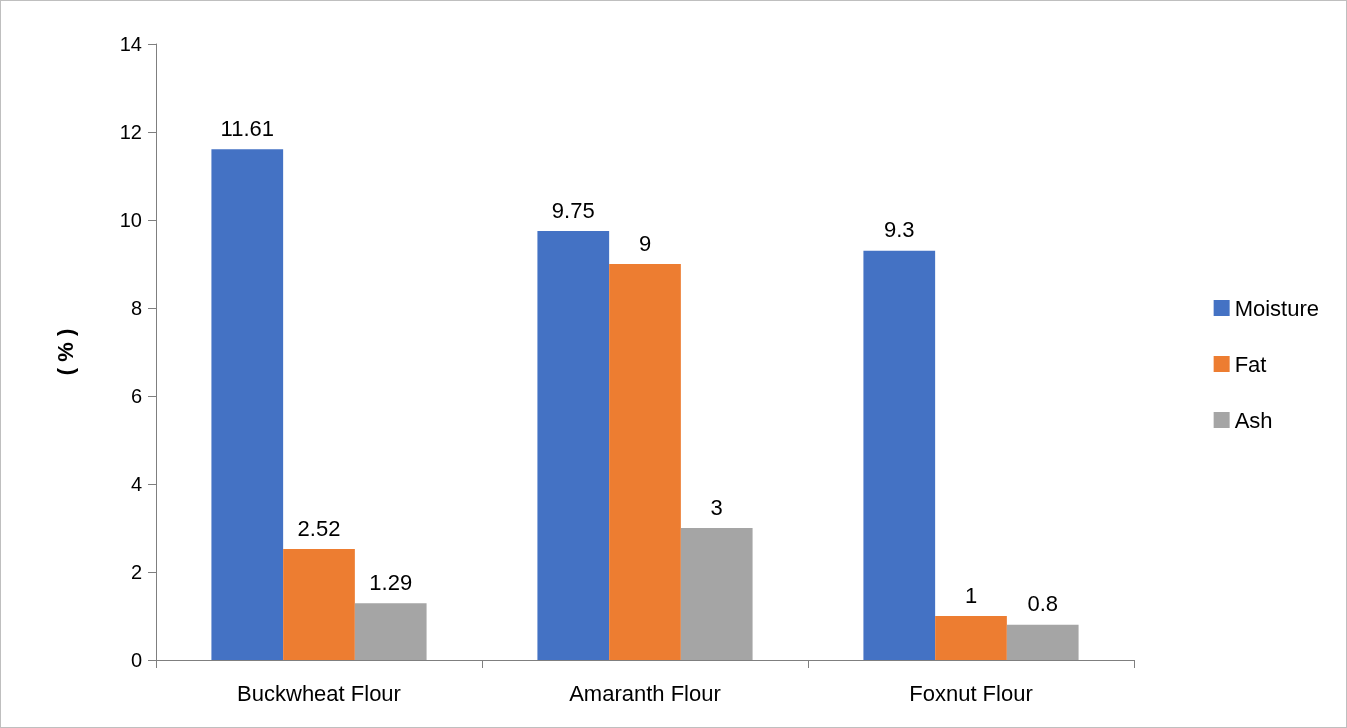 The height and width of the screenshot is (728, 1347). I want to click on legend-label: Fat, so click(1250, 364).